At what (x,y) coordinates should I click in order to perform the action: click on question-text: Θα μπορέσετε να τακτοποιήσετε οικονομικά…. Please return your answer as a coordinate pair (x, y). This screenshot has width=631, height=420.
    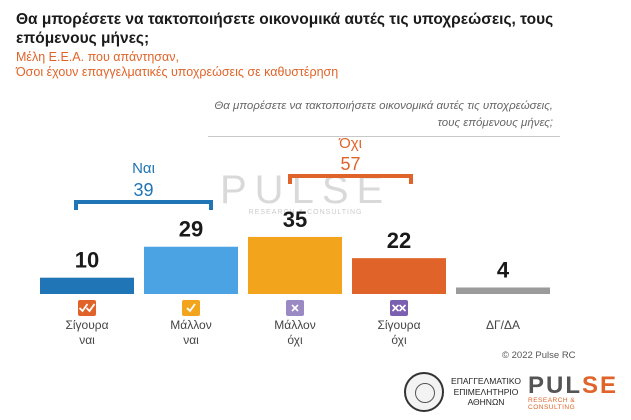
    Looking at the image, I should click on (363, 115).